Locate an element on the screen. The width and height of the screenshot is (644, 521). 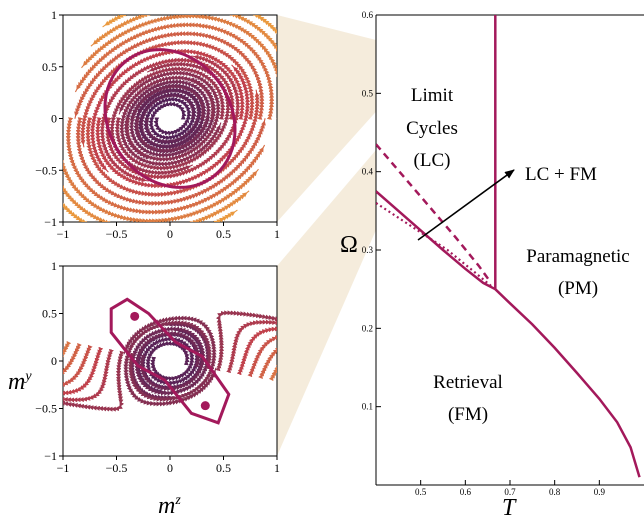
zoom-wedge-bottom is located at coordinates (326, 303).